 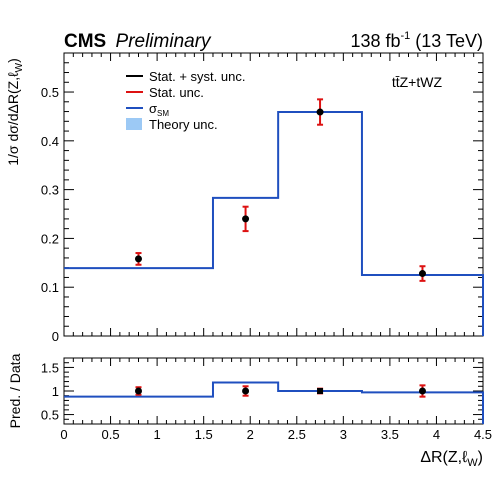 I want to click on ratio-prediction-line, so click(x=274, y=402).